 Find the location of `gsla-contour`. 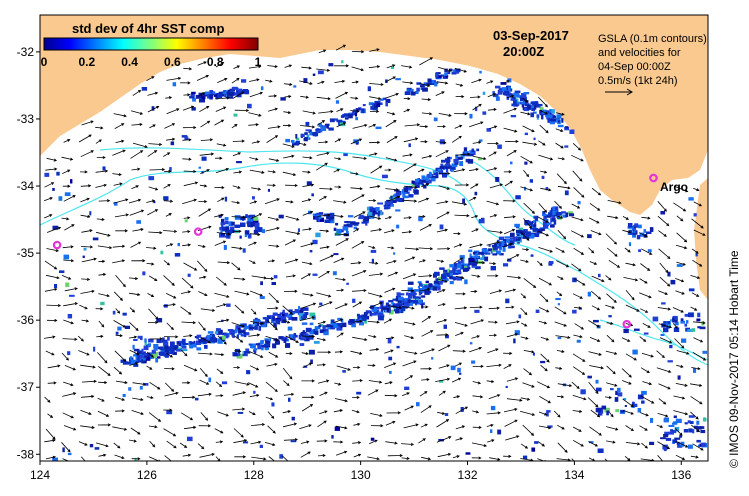

gsla-contour is located at coordinates (522, 202).